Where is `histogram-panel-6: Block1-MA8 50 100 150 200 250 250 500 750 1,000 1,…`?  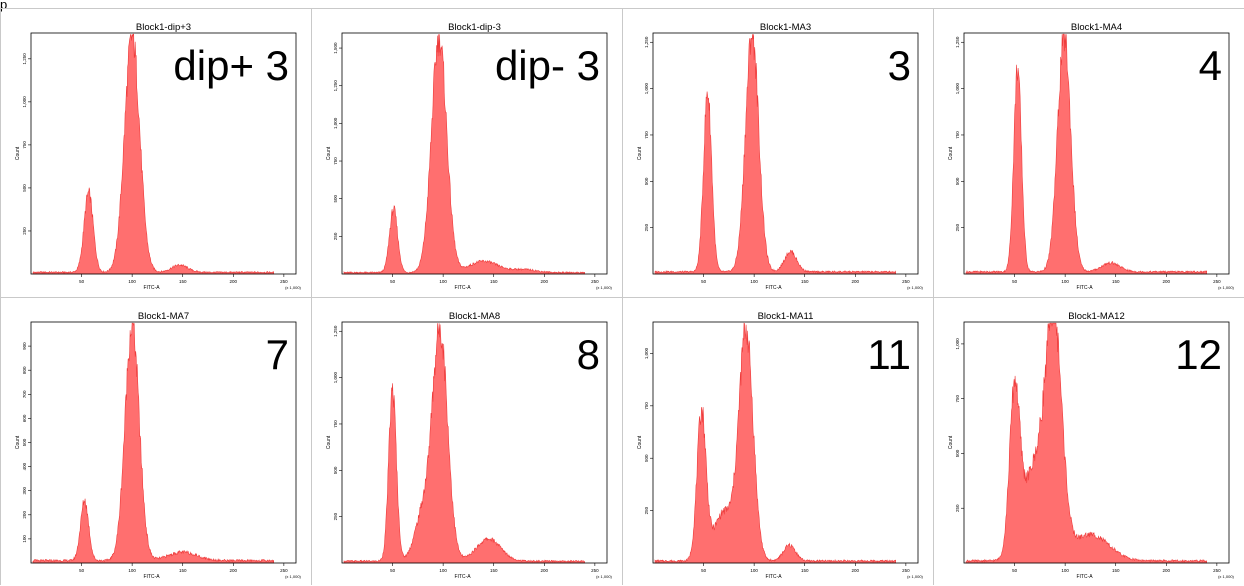
histogram-panel-6: Block1-MA8 50 100 150 200 250 250 500 750 1,000 1,… is located at coordinates (466, 441).